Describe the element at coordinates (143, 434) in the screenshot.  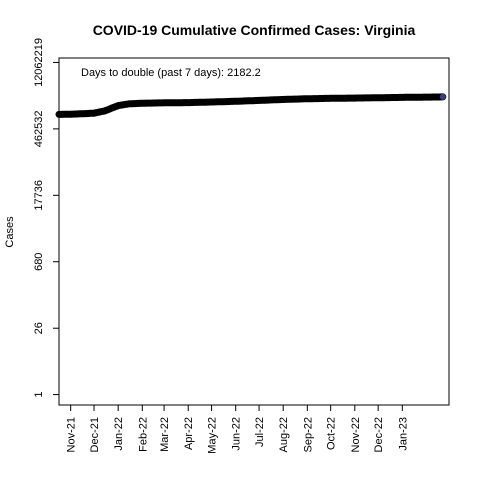
I see `x-tick-label: Feb-22` at that location.